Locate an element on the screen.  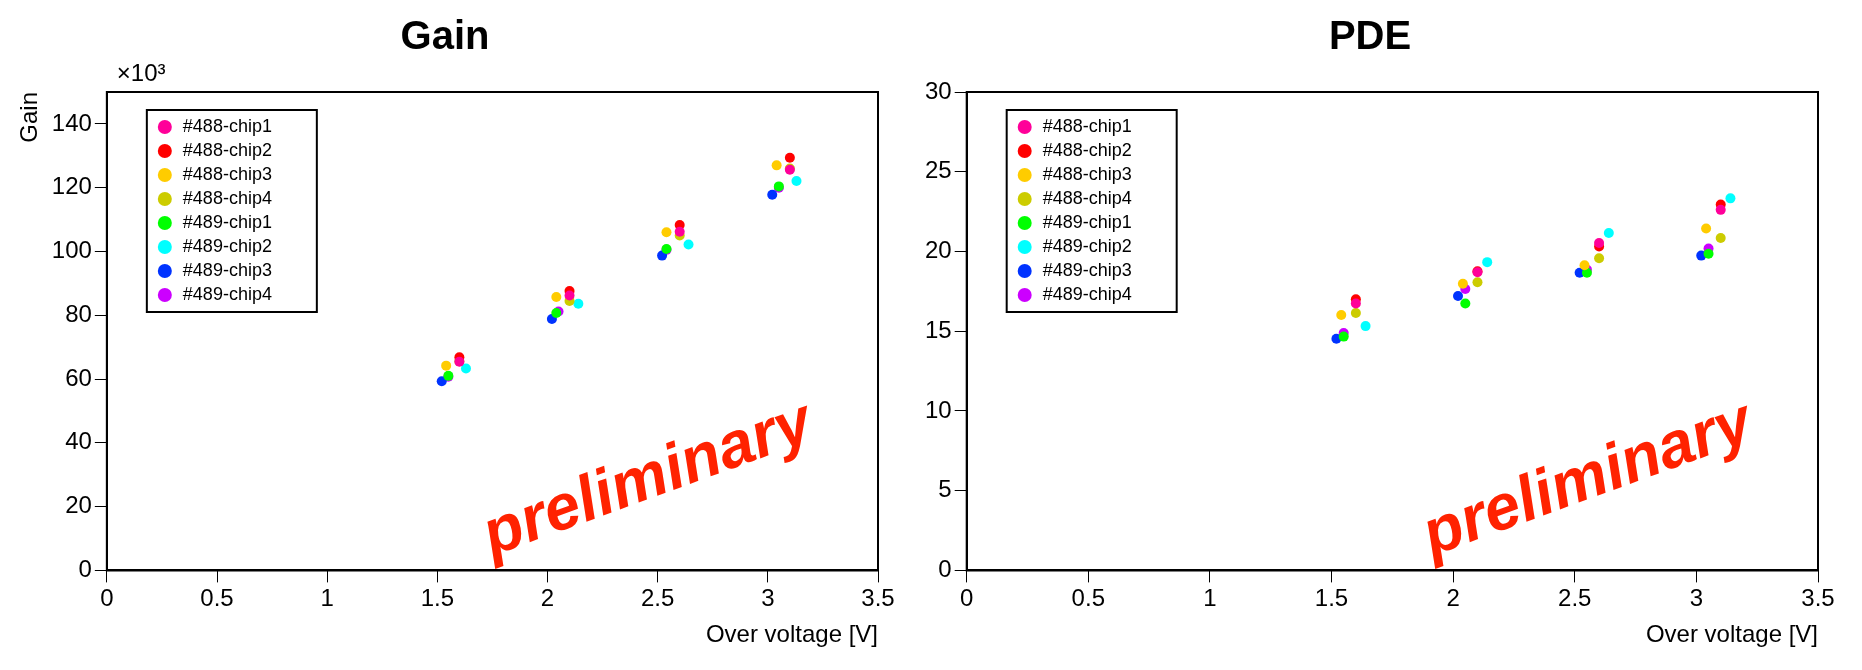
y-tick-label: 30 is located at coordinates (938, 90).